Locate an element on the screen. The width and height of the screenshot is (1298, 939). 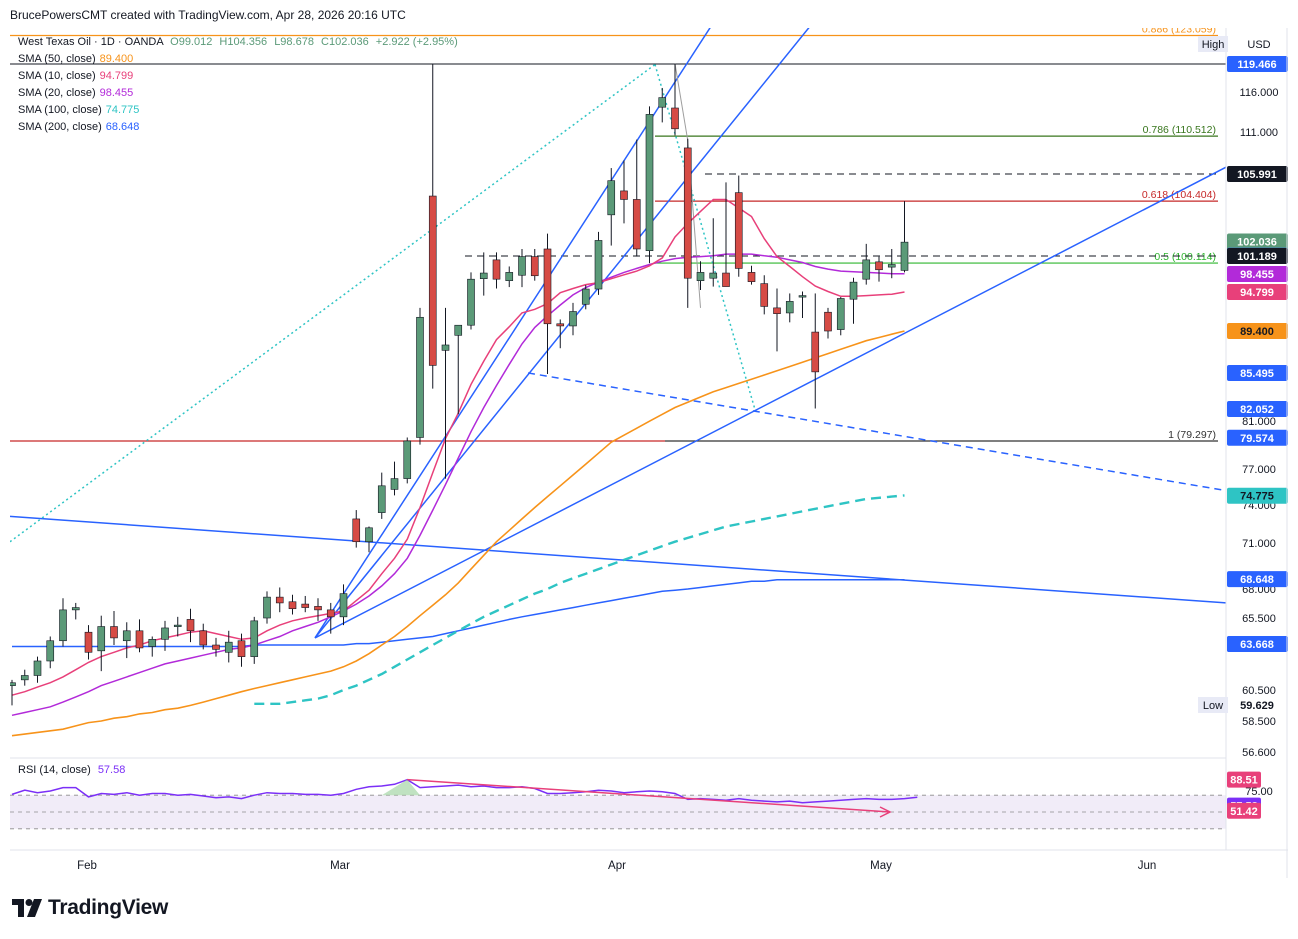
y-tick-5: 71.000 is located at coordinates (1259, 544).